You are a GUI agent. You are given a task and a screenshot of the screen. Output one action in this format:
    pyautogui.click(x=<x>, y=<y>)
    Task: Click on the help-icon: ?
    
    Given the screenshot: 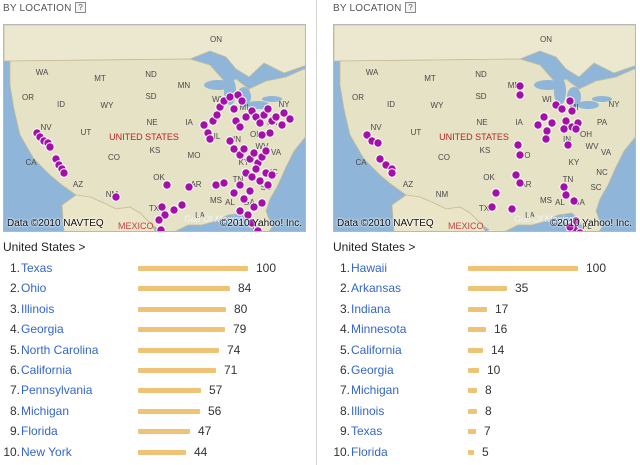 What is the action you would take?
    pyautogui.click(x=410, y=7)
    